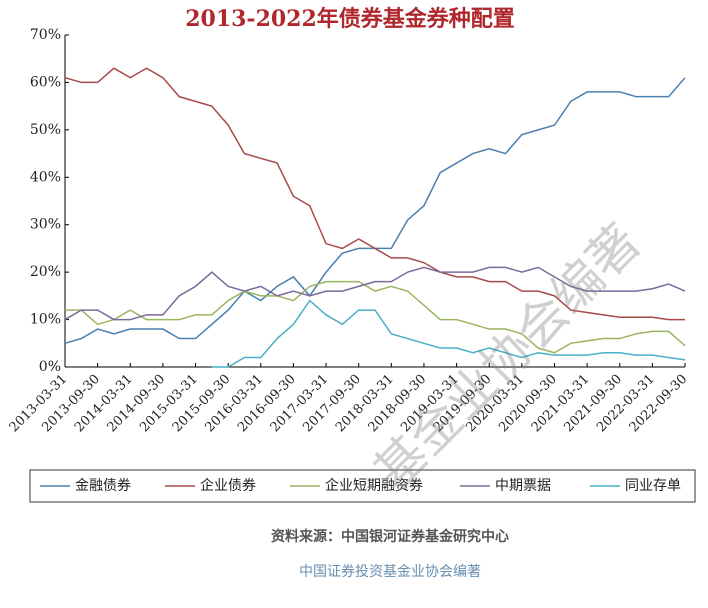  I want to click on y-tick-label: 10%, so click(45, 320).